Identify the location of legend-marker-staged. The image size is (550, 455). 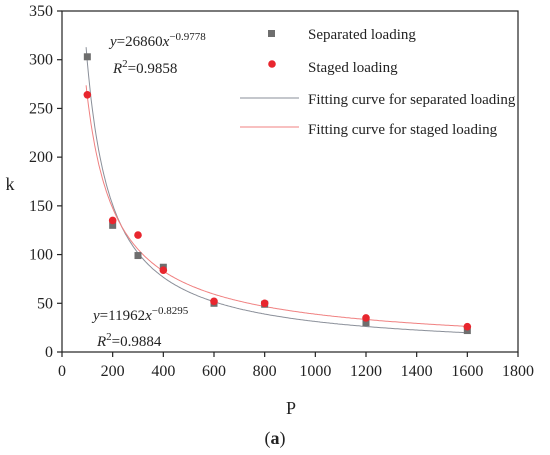
(272, 64).